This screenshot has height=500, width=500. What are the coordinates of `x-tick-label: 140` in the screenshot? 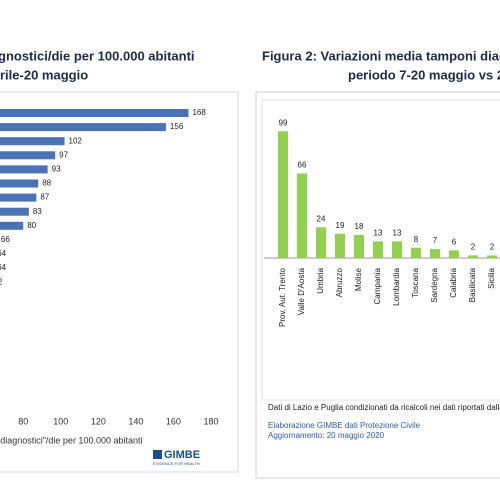 It's located at (135, 421).